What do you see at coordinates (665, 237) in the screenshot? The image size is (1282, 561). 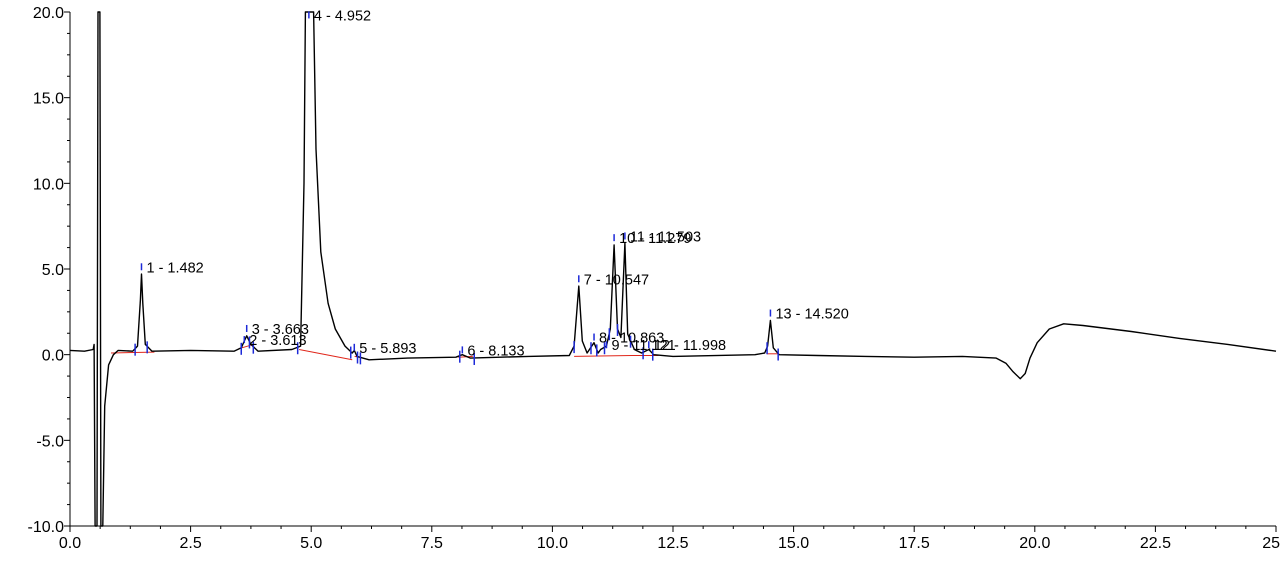 I see `peak-label: 11 - 11.503` at bounding box center [665, 237].